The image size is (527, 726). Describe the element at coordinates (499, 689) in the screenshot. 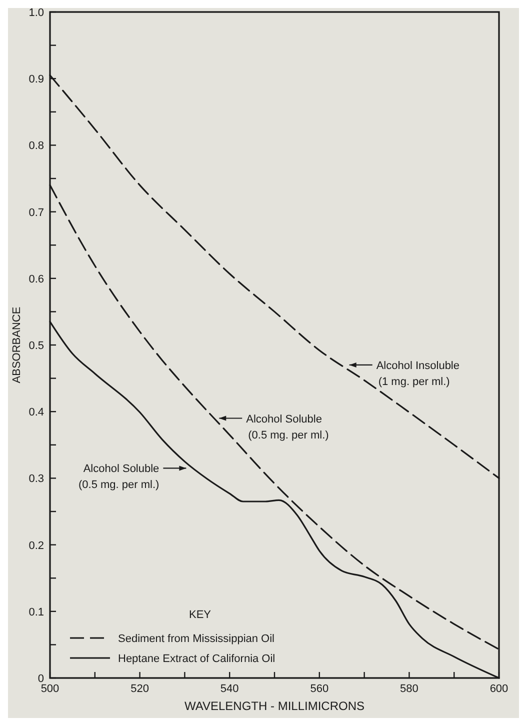

I see `x-tick-label: 600` at that location.